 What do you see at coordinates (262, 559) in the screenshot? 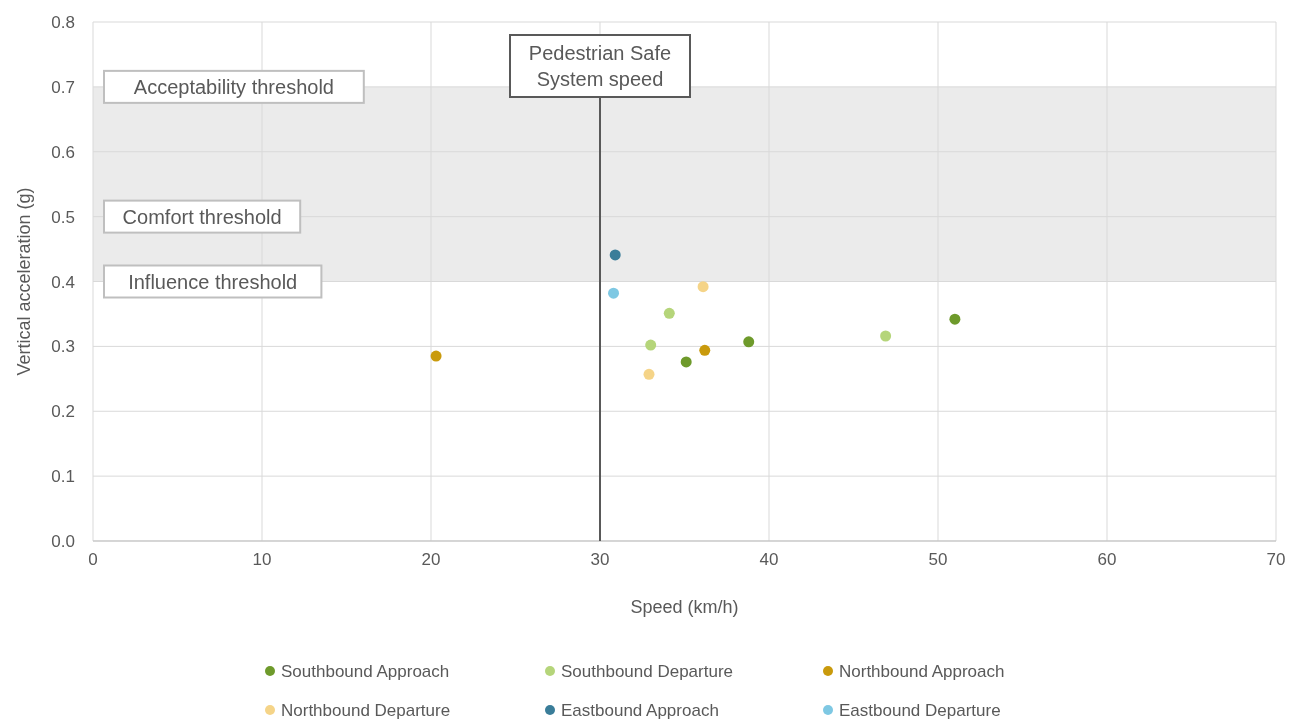
I see `x-tick-label: 10` at bounding box center [262, 559].